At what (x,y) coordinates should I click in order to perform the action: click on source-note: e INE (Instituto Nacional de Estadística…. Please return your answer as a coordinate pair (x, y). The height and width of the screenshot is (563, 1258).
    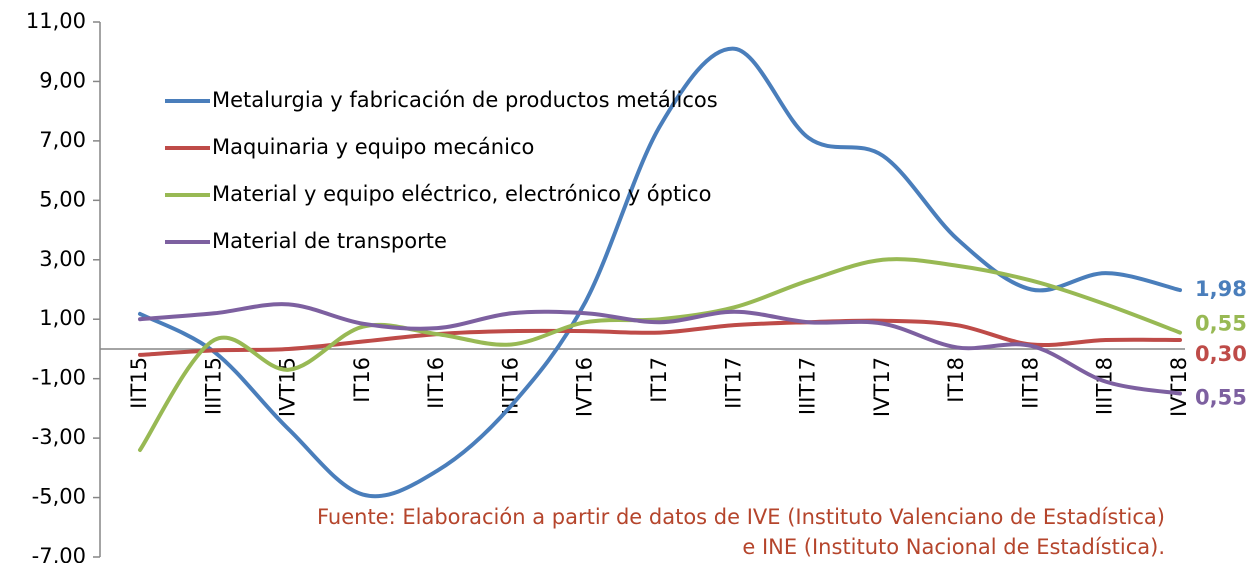
    Looking at the image, I should click on (953, 547).